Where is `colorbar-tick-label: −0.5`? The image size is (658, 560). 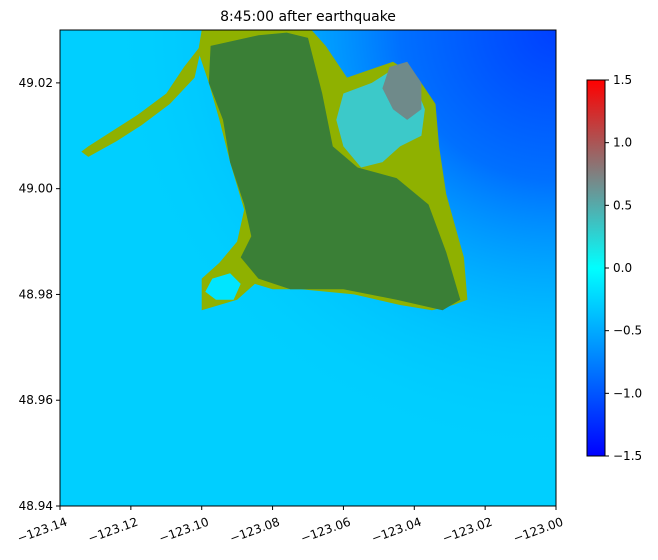 colorbar-tick-label: −0.5 is located at coordinates (627, 331).